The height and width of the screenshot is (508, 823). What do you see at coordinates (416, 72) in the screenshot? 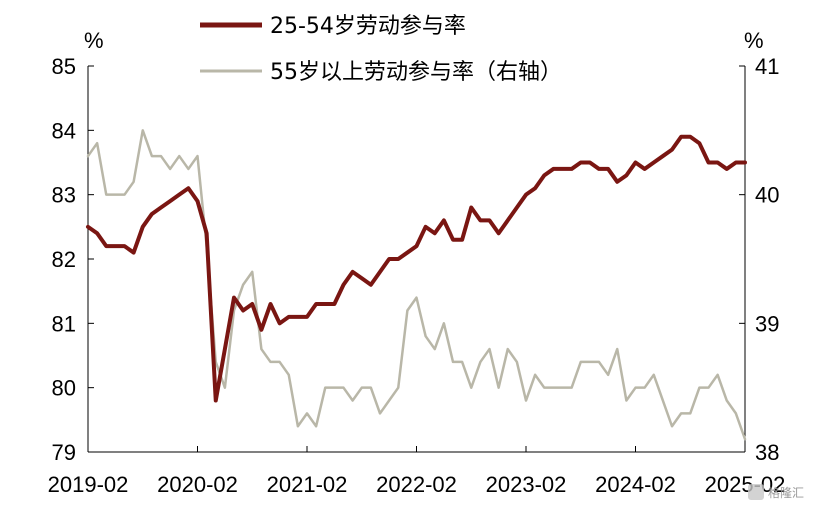
I see `legend-label-55-plus: 55岁以上劳动参与率（右轴）` at bounding box center [416, 72].